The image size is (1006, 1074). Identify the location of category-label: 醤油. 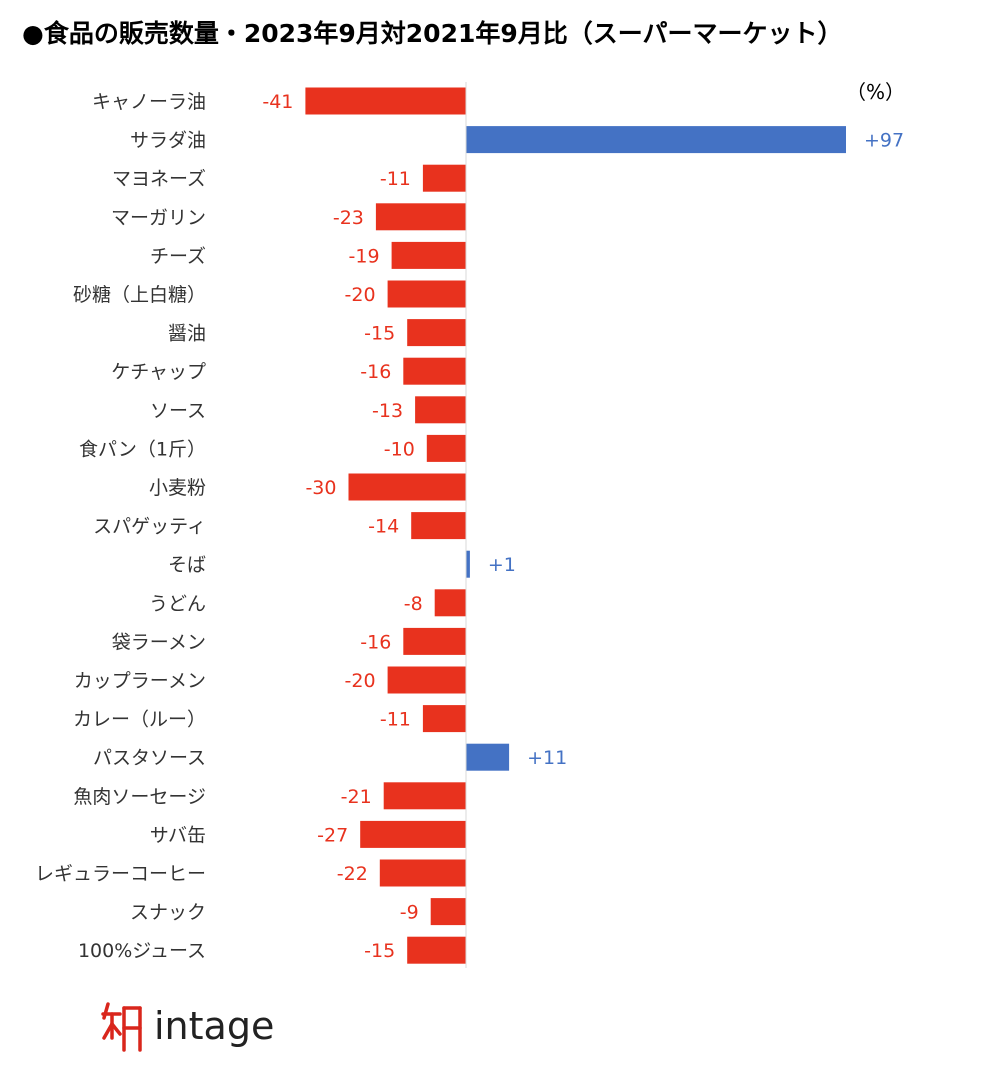
(187, 334).